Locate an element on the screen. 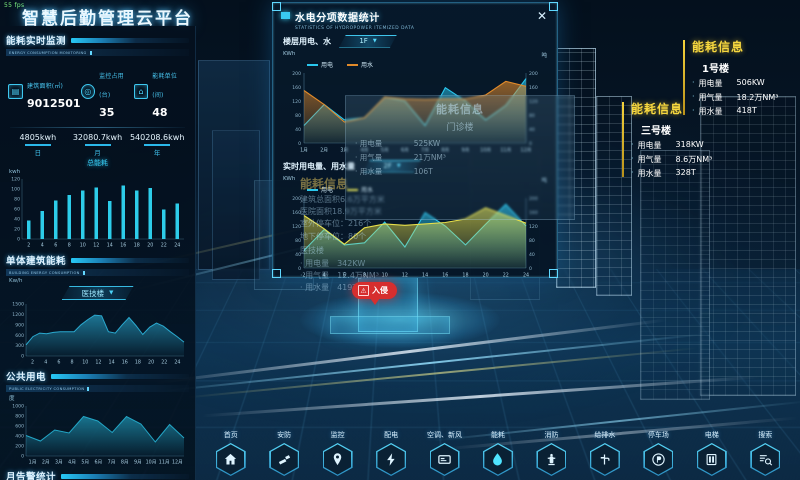 The width and height of the screenshot is (800, 480). chart2-y-unit: KWh is located at coordinates (289, 178).